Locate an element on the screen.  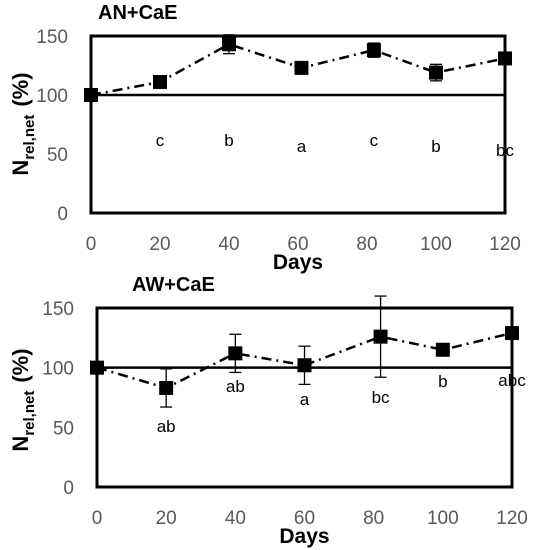
chart-title: AW+CaE is located at coordinates (173, 285).